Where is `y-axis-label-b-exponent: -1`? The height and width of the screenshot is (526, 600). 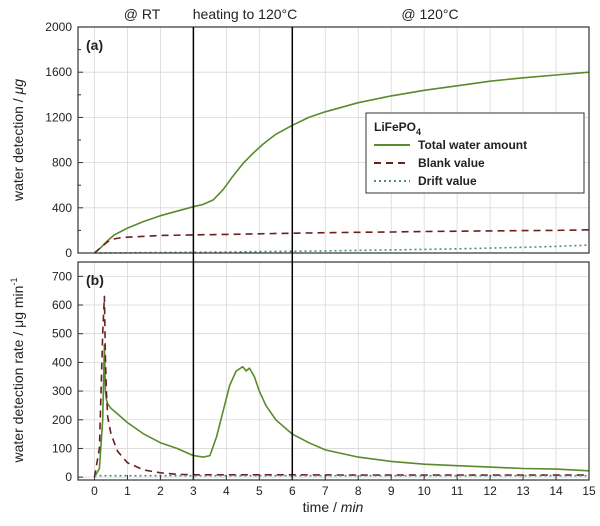
y-axis-label-b-exponent: -1 is located at coordinates (14, 282).